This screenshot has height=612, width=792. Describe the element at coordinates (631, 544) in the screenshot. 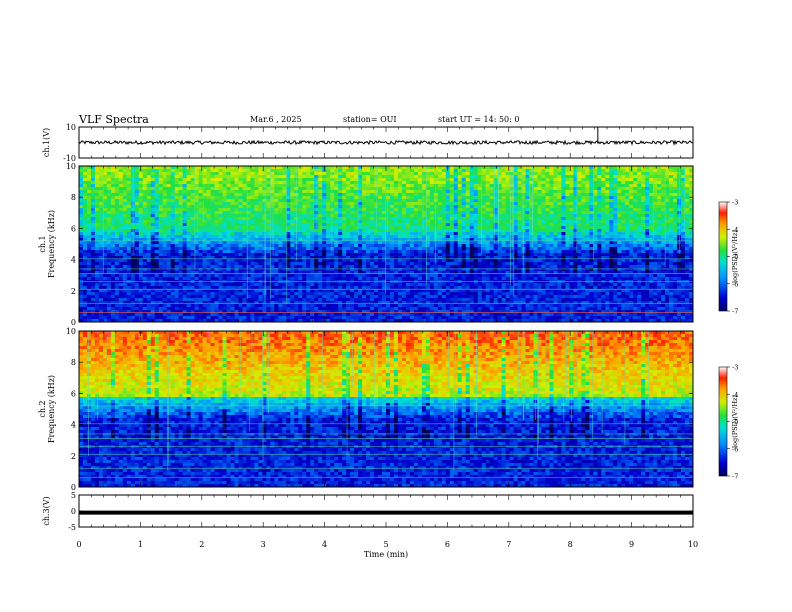

I see `x-tick-label: 9` at that location.